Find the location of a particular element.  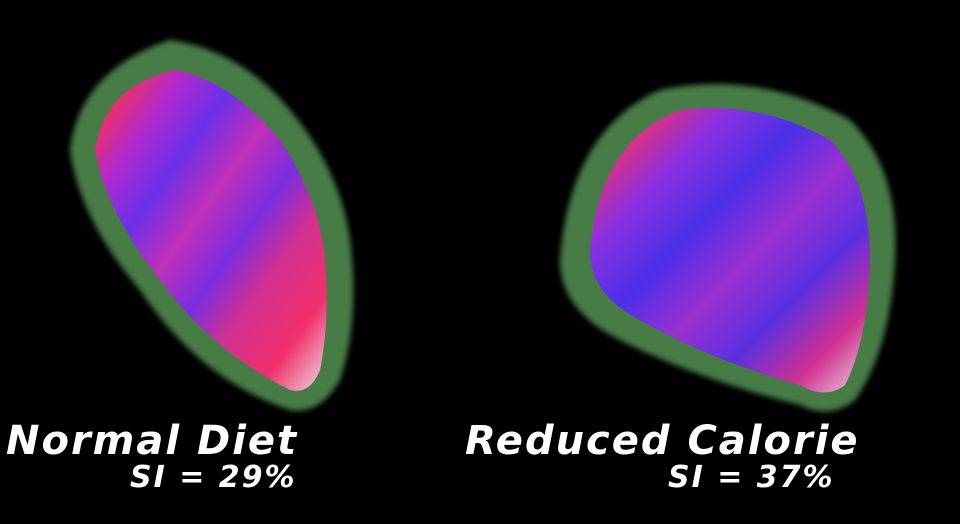

reduced-calorie-si-value: SI = 37% is located at coordinates (751, 477).